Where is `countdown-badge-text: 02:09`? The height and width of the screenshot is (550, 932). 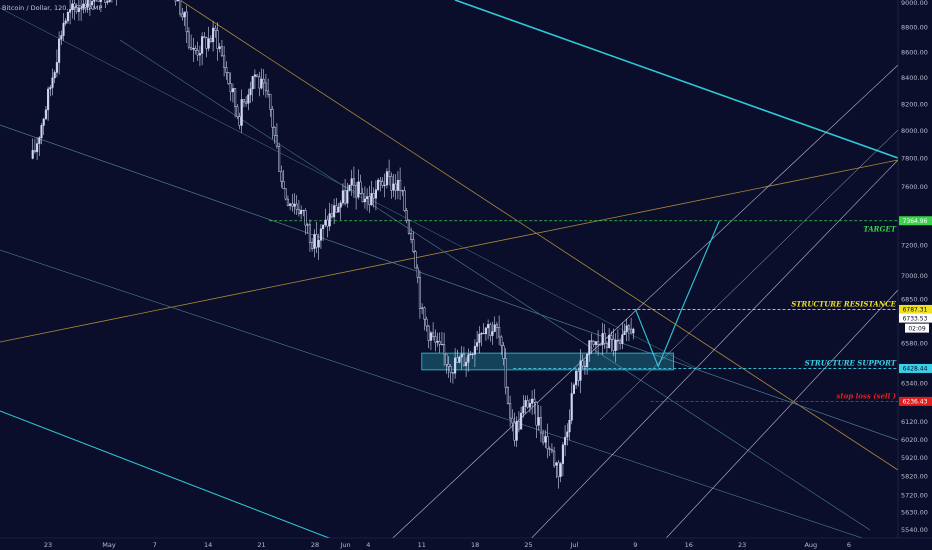 countdown-badge-text: 02:09 is located at coordinates (916, 328).